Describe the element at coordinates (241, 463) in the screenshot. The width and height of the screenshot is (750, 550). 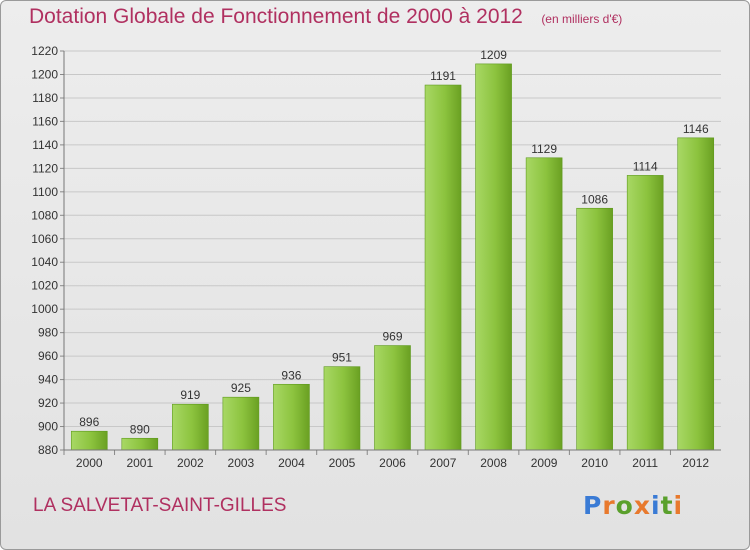
I see `x-tick-label: 2003` at that location.